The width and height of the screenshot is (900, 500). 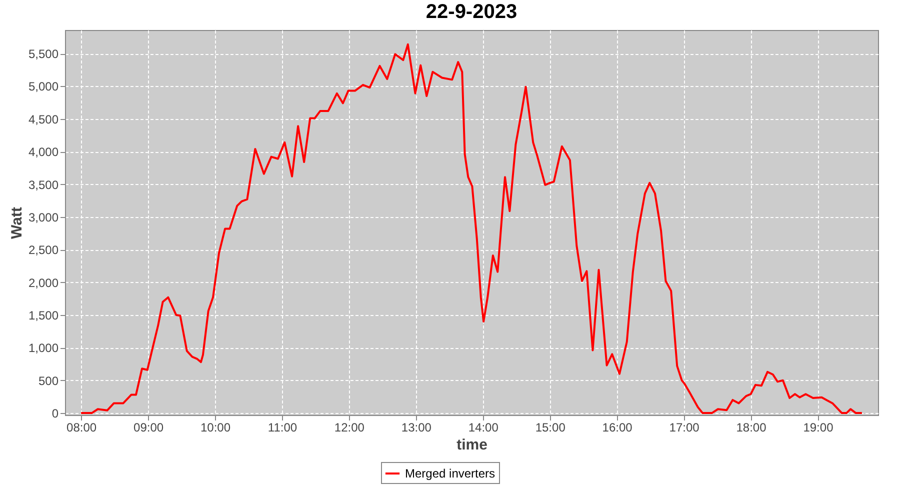 I want to click on y-tick-label: 1,500, so click(x=43, y=315).